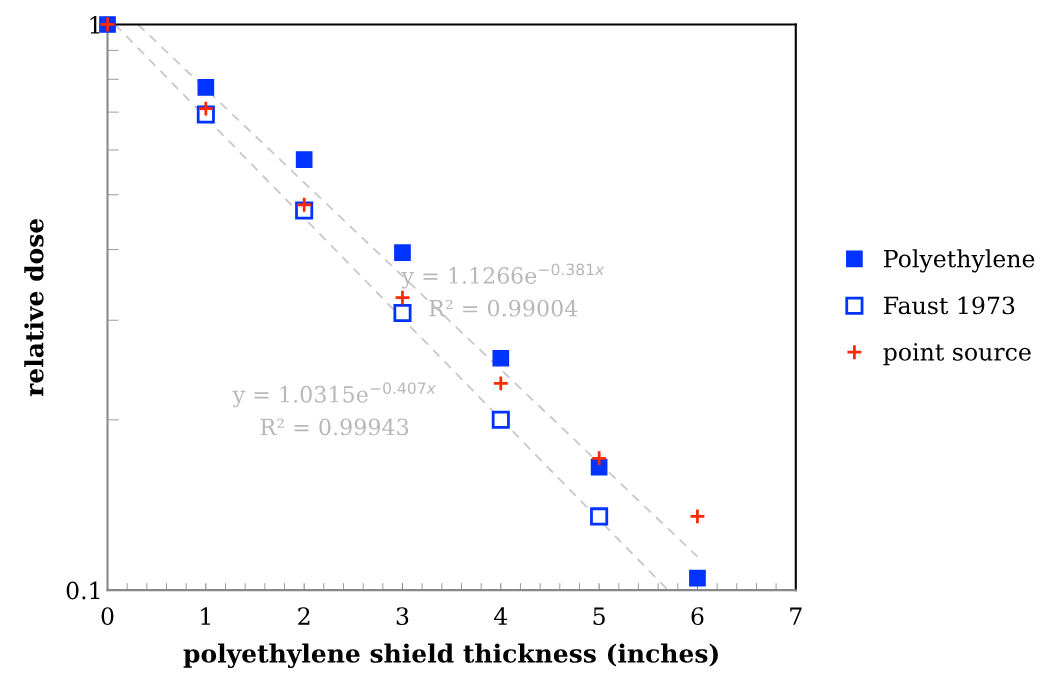 The image size is (1054, 700). I want to click on legend-label: Polyethylene, so click(959, 261).